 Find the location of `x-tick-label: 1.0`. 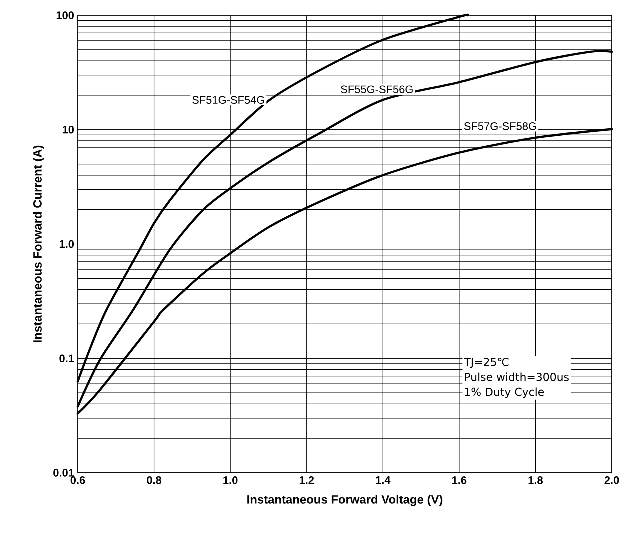

x-tick-label: 1.0 is located at coordinates (231, 480).